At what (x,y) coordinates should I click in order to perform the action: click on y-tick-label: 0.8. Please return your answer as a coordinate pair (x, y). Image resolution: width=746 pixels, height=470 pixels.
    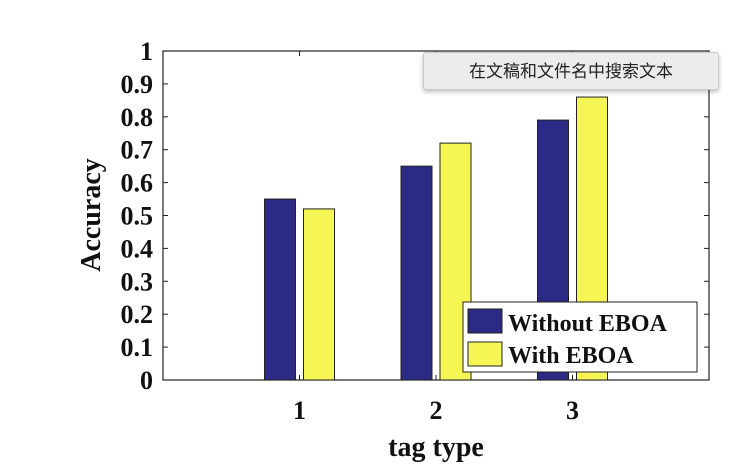
    Looking at the image, I should click on (137, 117).